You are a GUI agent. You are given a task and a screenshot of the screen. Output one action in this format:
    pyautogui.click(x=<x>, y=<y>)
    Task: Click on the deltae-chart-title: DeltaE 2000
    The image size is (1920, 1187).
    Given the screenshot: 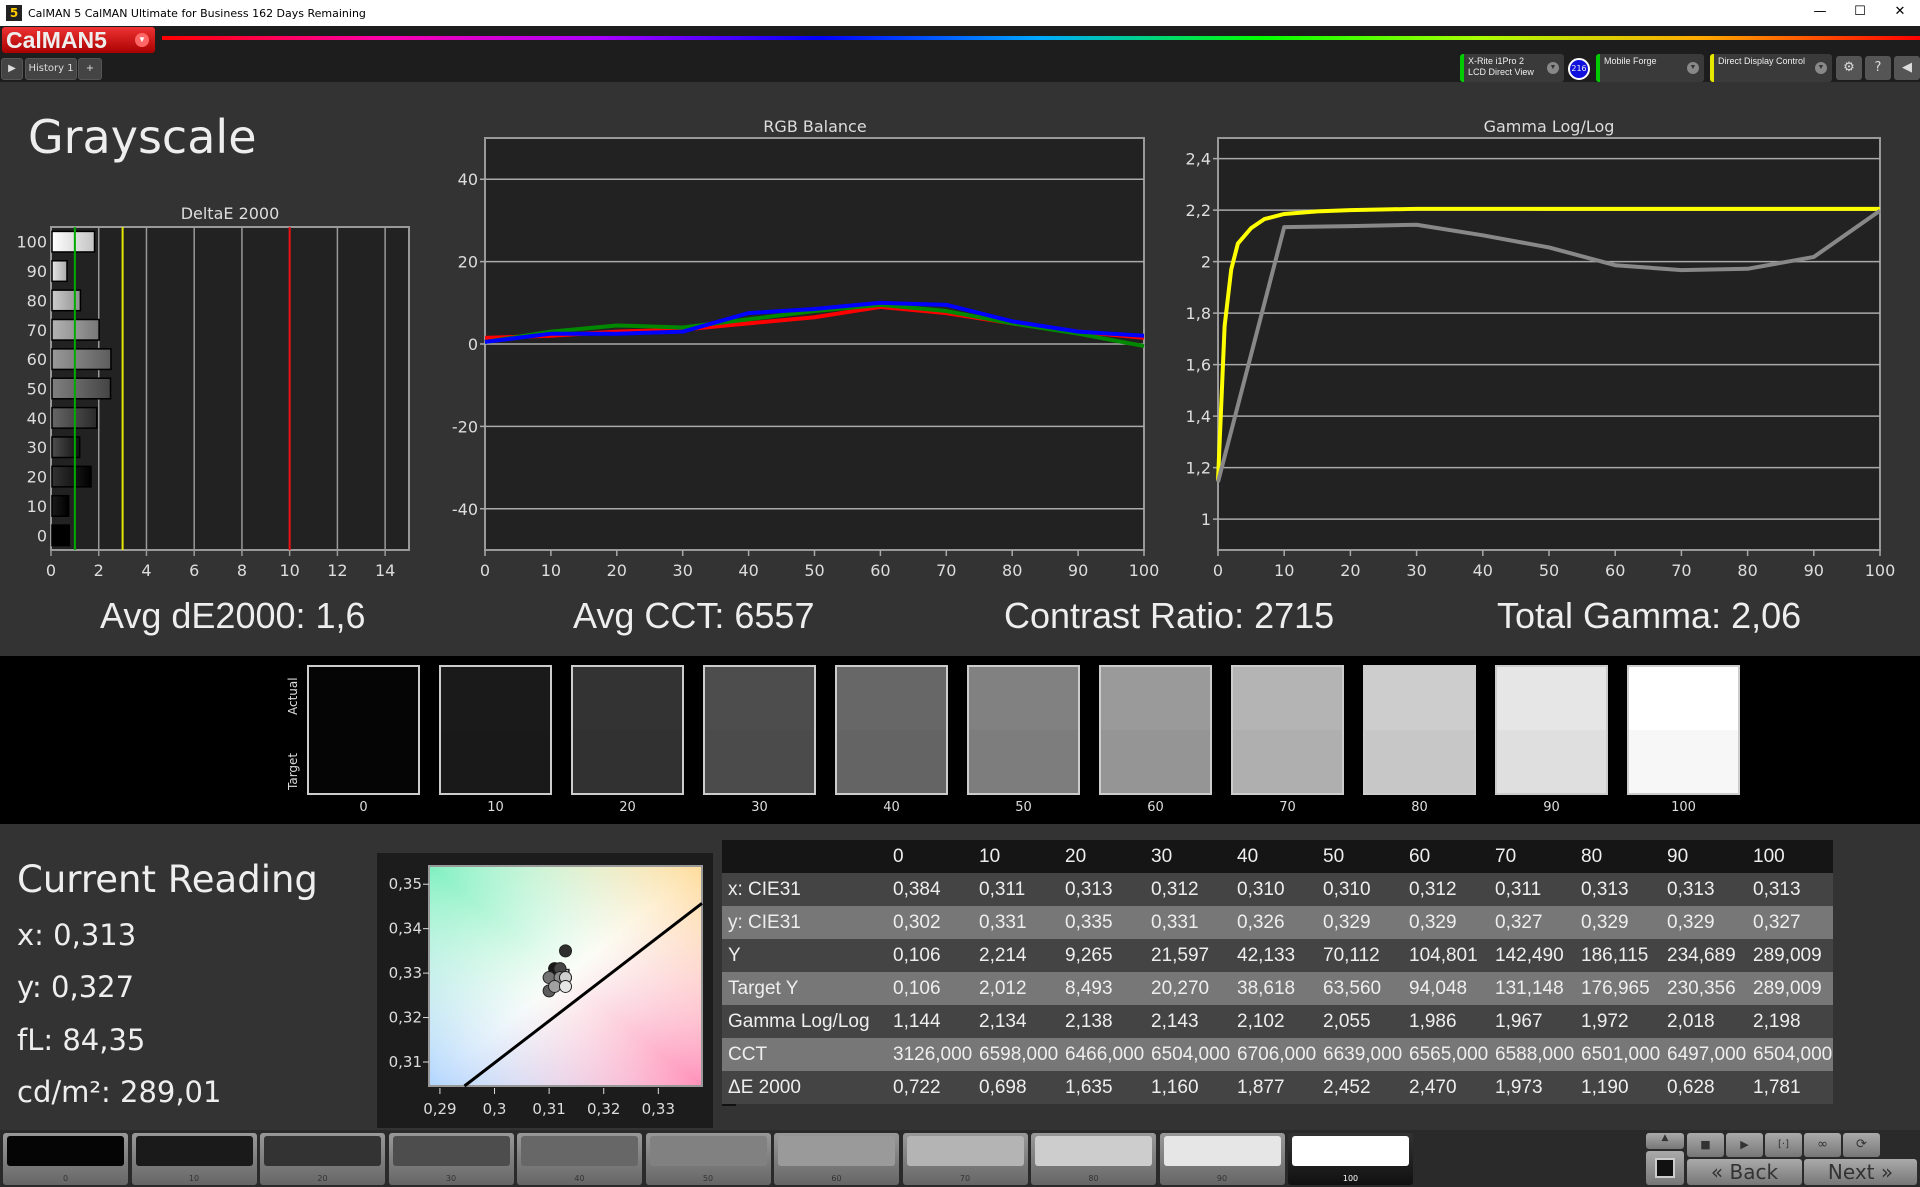 What is the action you would take?
    pyautogui.click(x=230, y=213)
    